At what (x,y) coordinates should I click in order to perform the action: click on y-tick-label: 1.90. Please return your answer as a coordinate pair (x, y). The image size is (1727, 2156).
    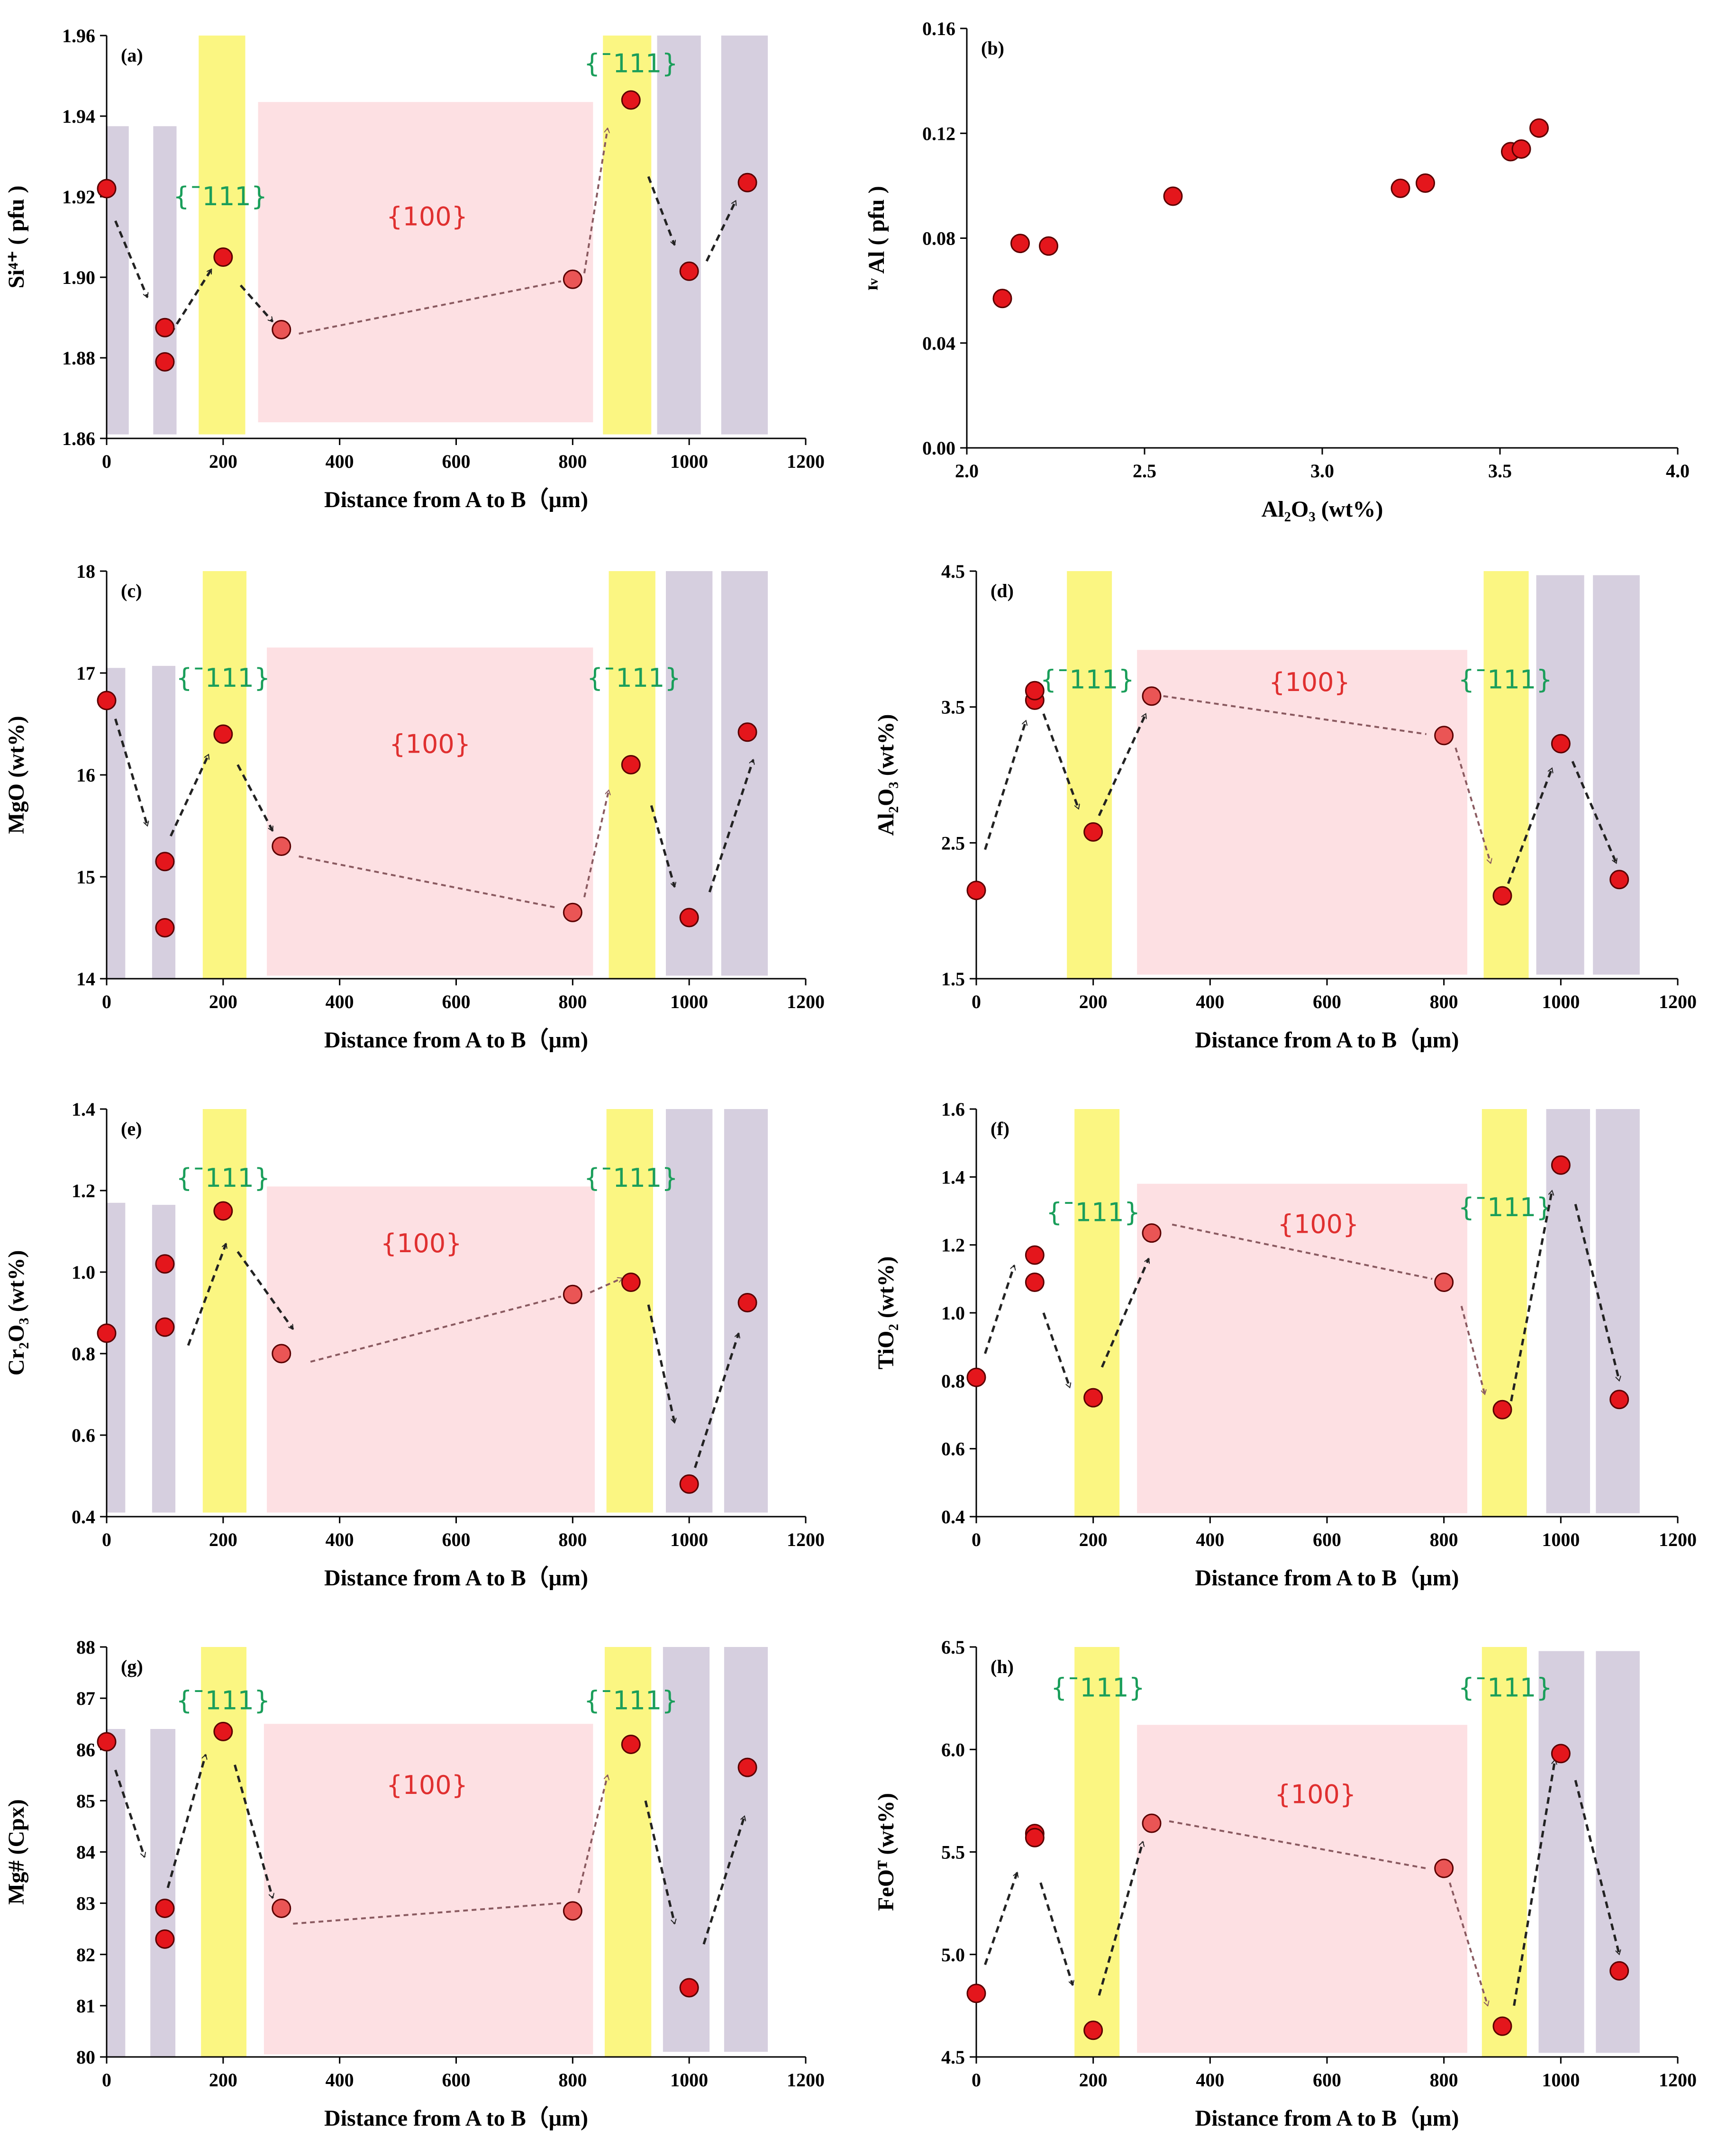
    Looking at the image, I should click on (79, 277).